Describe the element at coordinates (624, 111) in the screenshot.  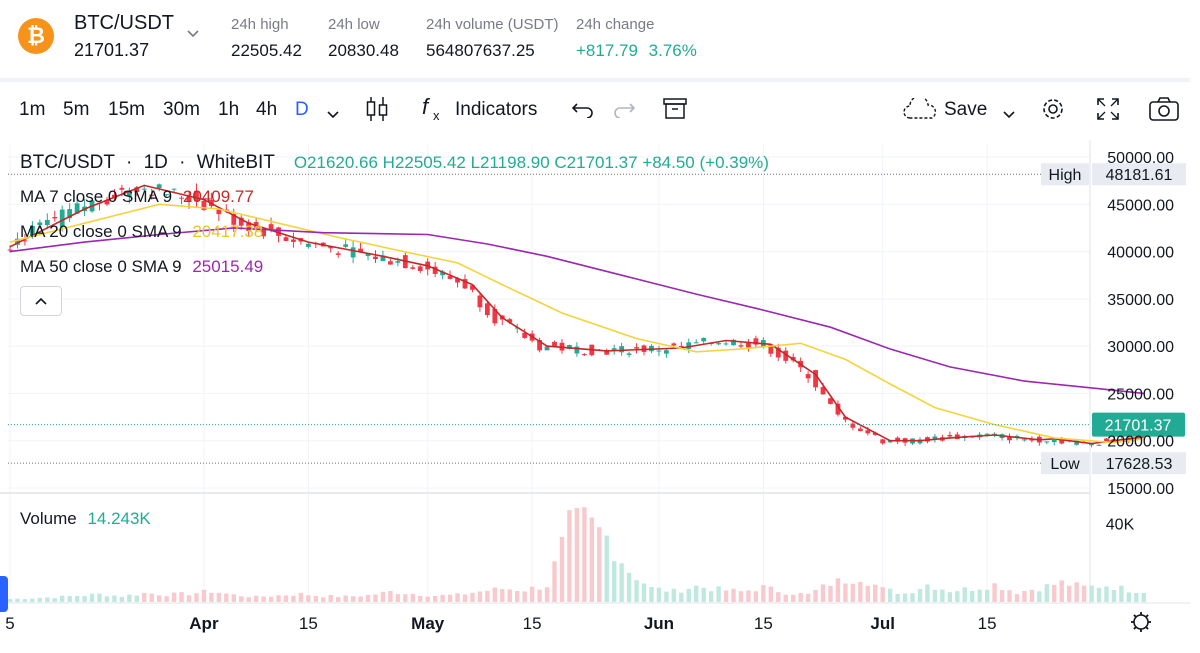
I see `redo-icon` at that location.